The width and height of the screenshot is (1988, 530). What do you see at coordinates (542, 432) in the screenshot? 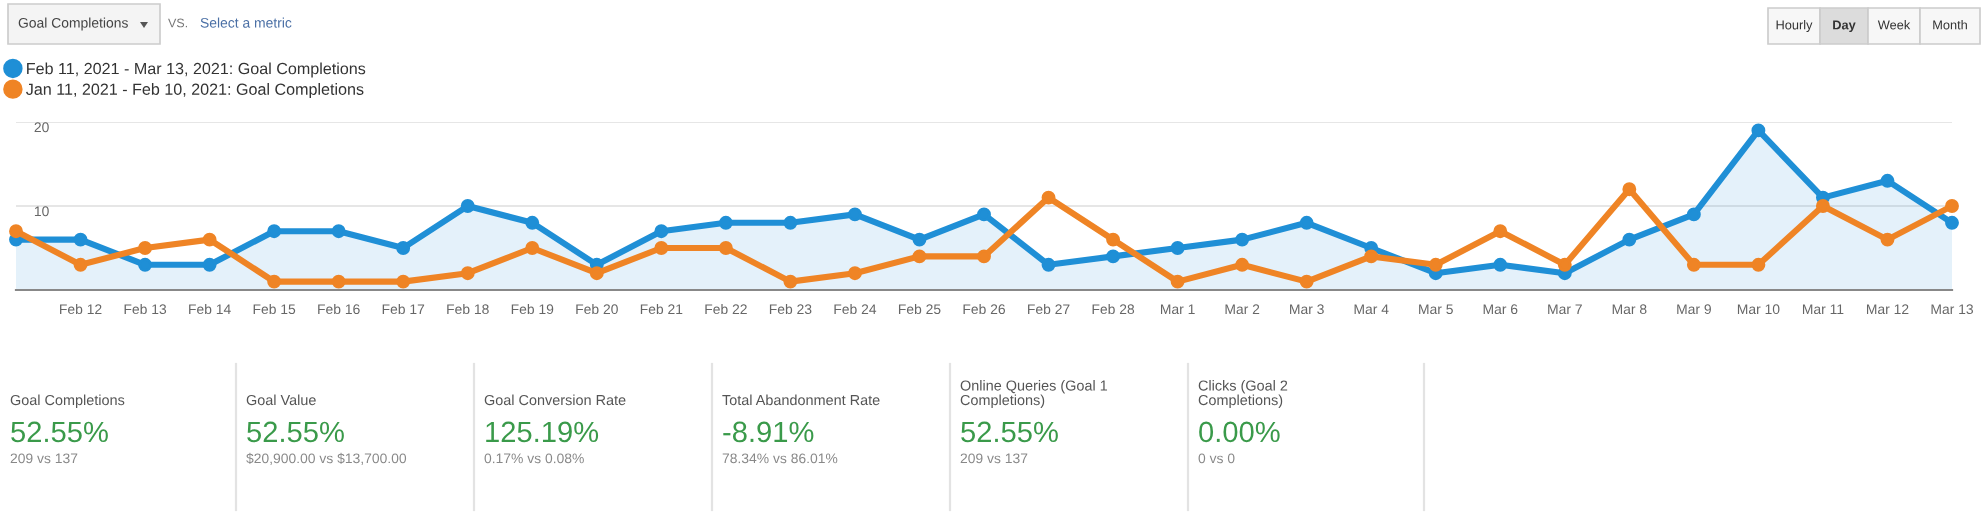
I see `text: 125.19%` at bounding box center [542, 432].